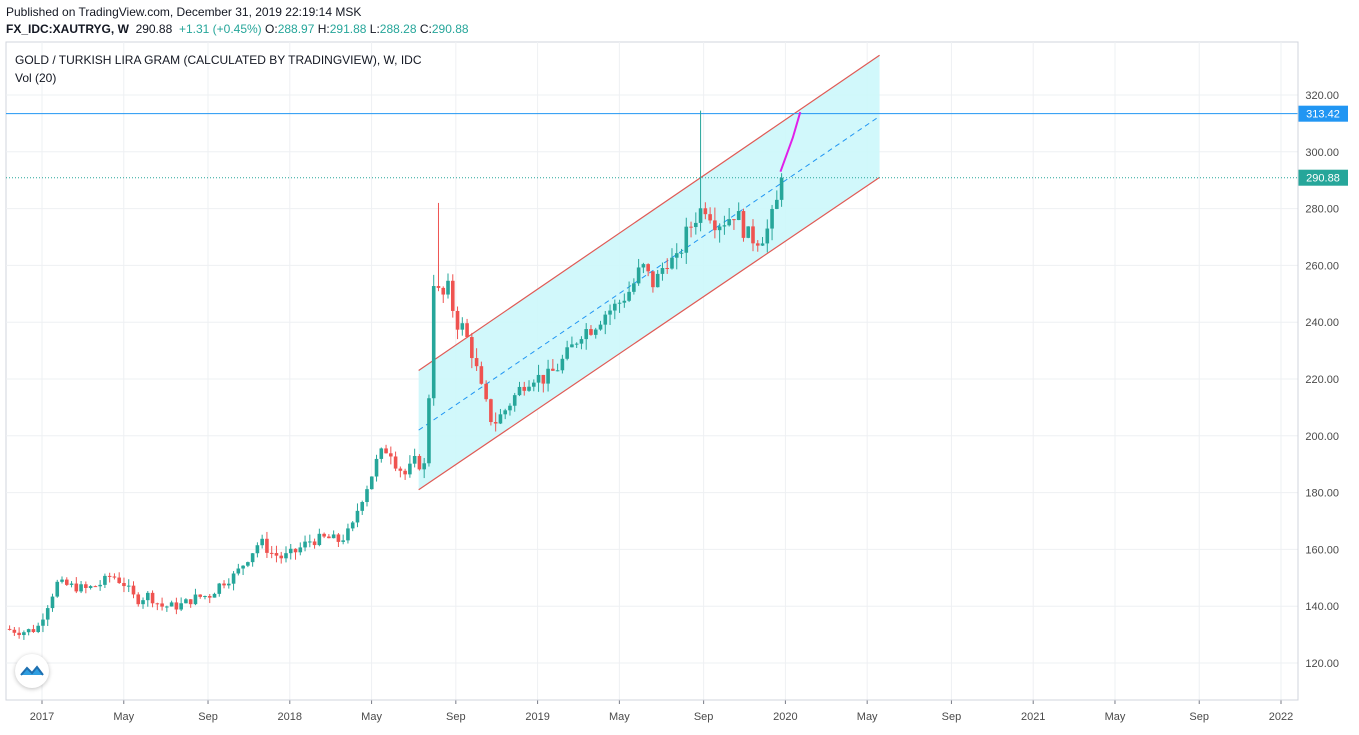 This screenshot has width=1359, height=735. What do you see at coordinates (1033, 717) in the screenshot?
I see `x-tick-label: 2021` at bounding box center [1033, 717].